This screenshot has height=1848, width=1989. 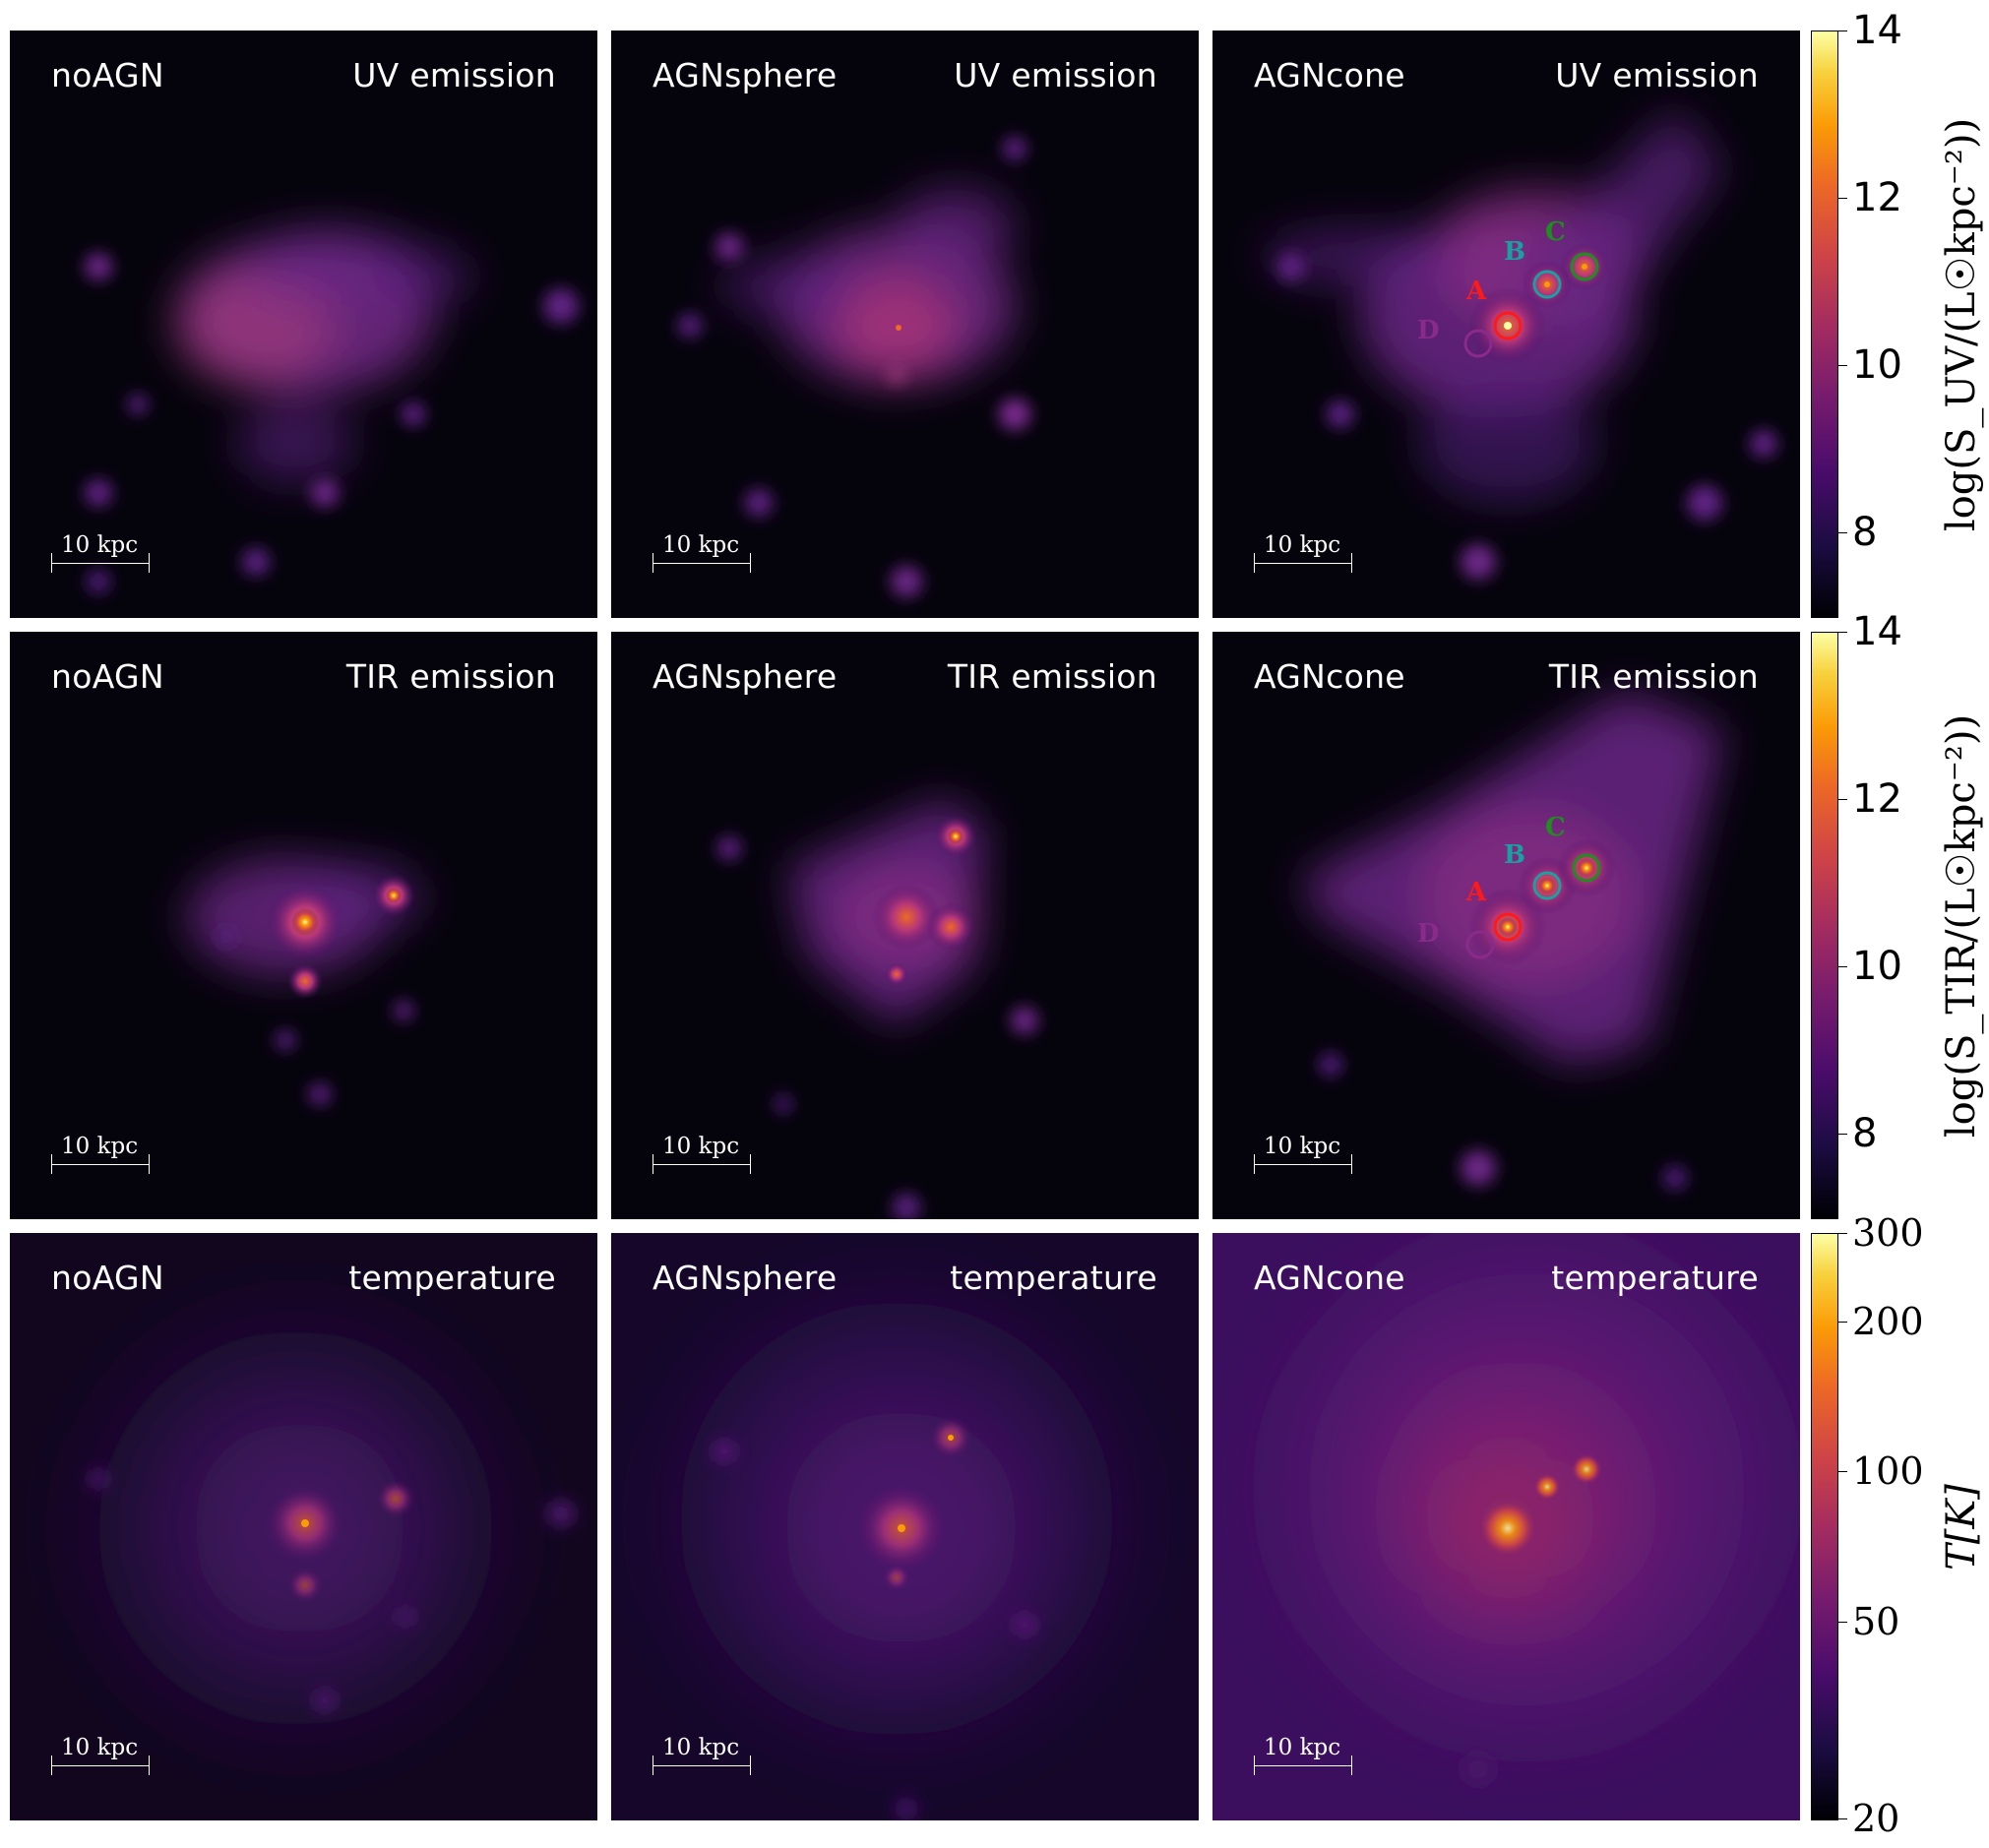 I want to click on colorbar-tir-title: log(S_TIR/(L☉kpc⁻²)), so click(x=1961, y=926).